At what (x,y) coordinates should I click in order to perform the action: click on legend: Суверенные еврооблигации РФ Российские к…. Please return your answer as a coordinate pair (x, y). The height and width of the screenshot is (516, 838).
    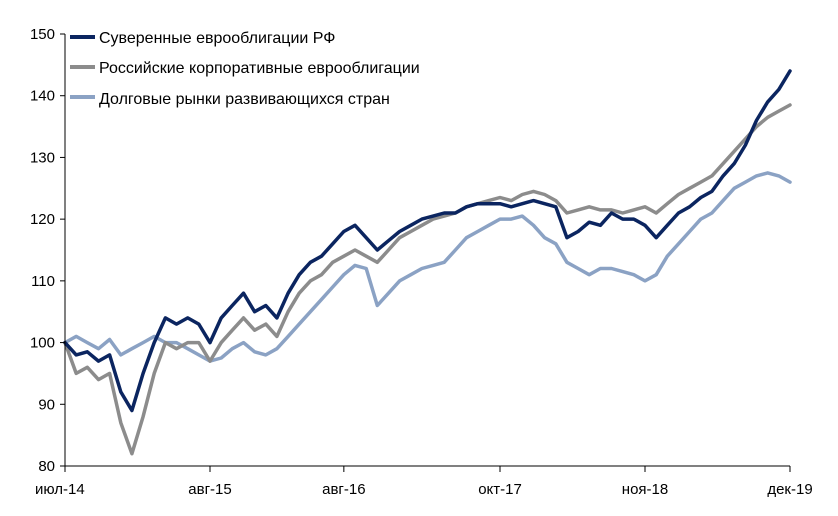
    Looking at the image, I should click on (245, 69).